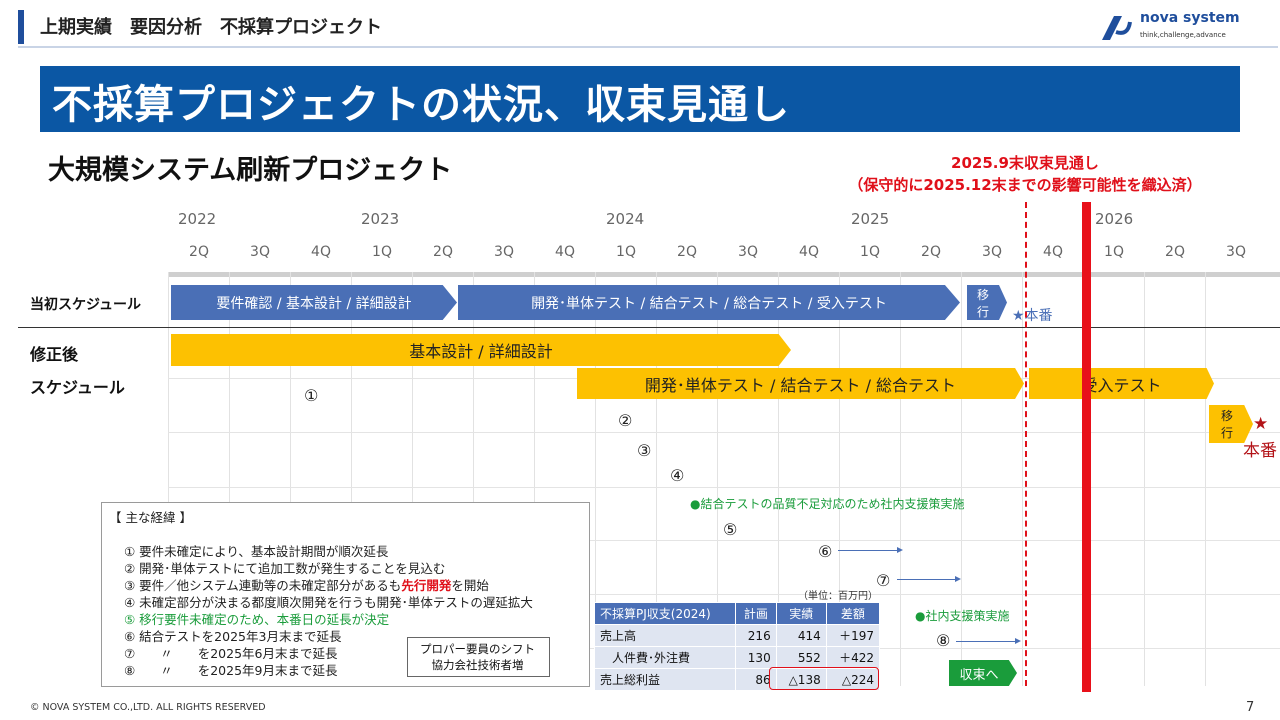 This screenshot has width=1280, height=720. What do you see at coordinates (677, 475) in the screenshot?
I see `marker-4: ④` at bounding box center [677, 475].